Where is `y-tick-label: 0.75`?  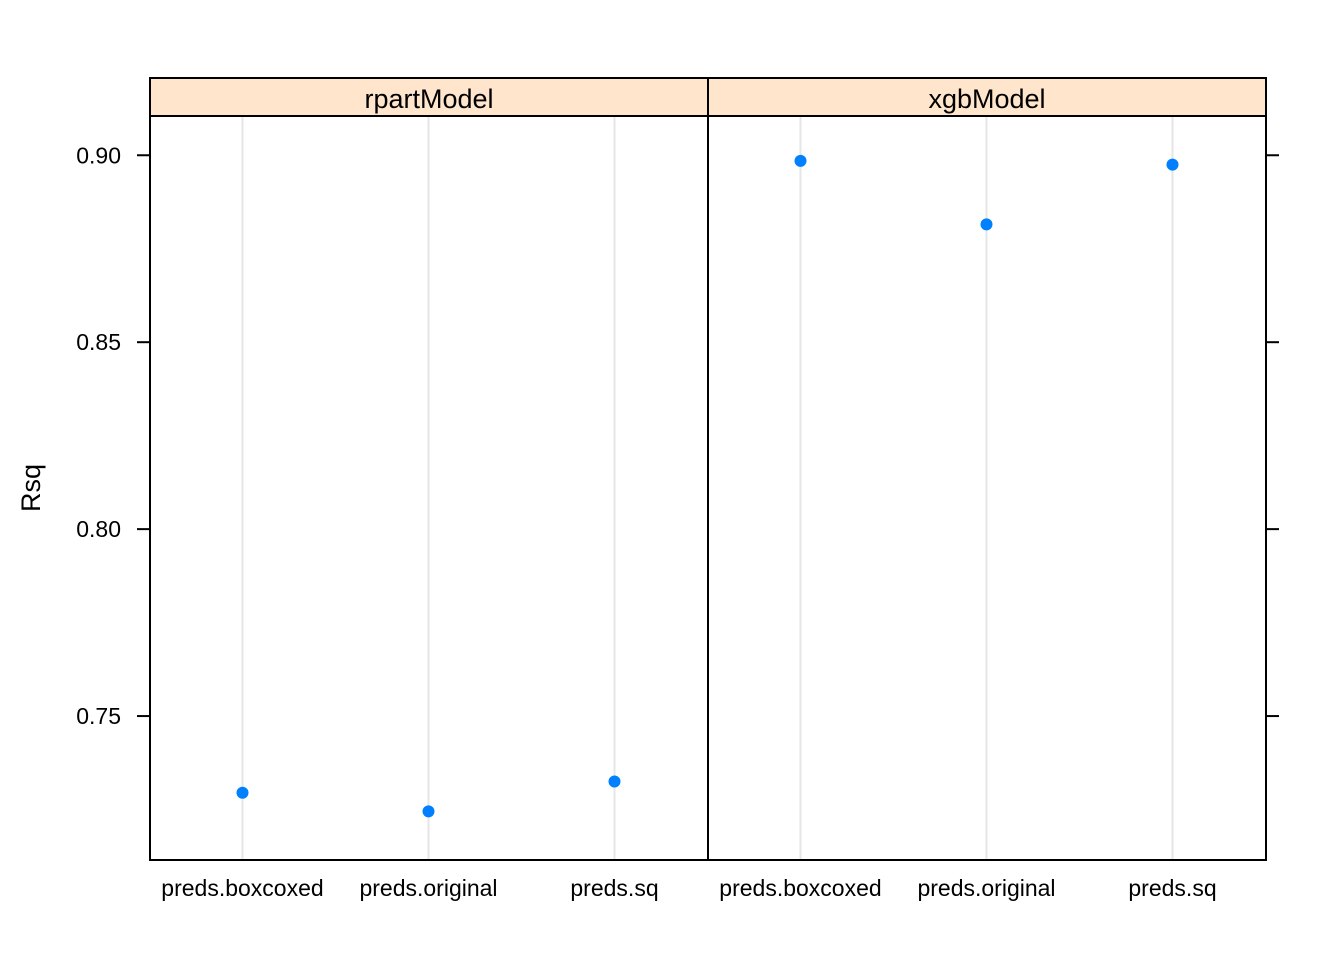 y-tick-label: 0.75 is located at coordinates (98, 716).